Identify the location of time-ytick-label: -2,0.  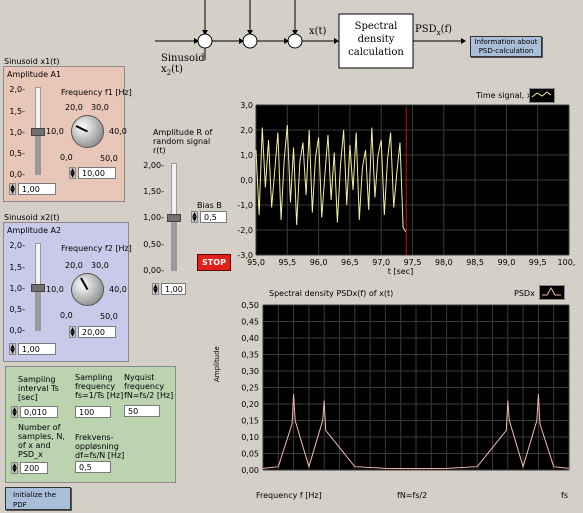
(245, 230).